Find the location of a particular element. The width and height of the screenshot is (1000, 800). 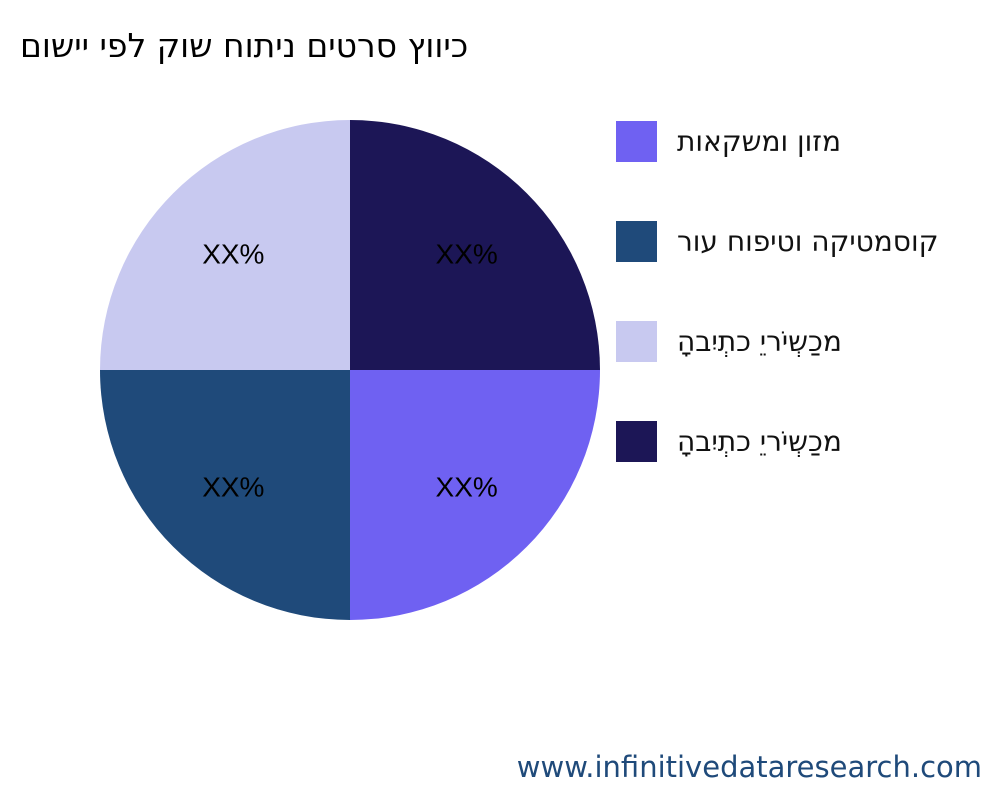

slice-data-label-1: XX% is located at coordinates (233, 487).